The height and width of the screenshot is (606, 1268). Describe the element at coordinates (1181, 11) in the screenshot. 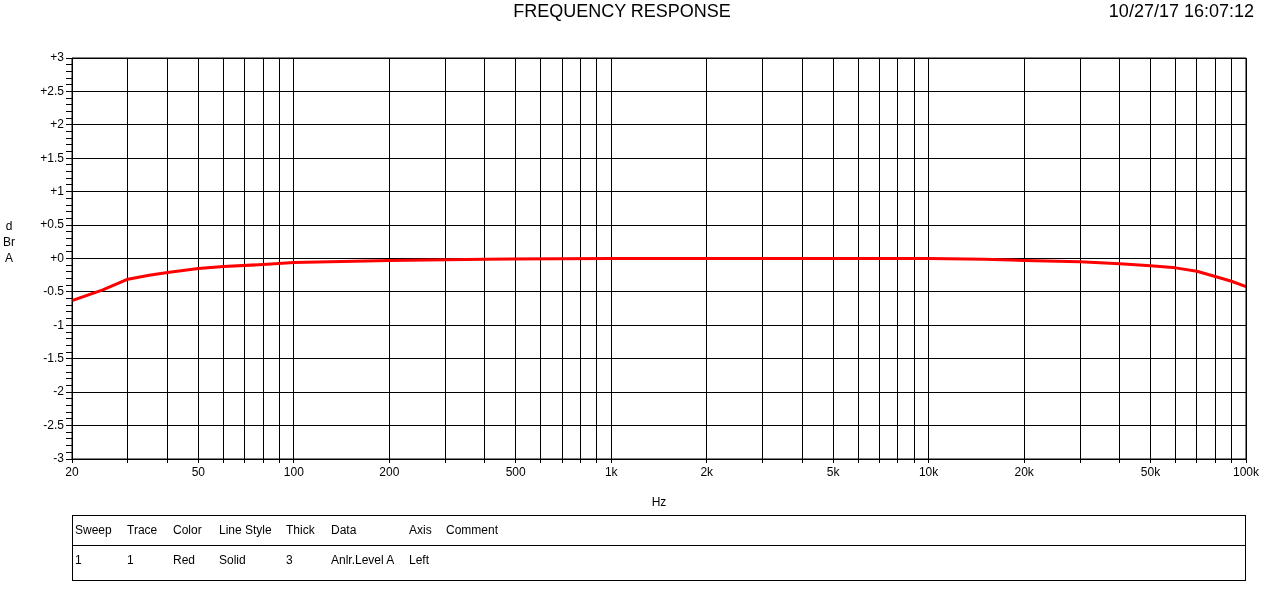

I see `chart-subtitle: 10/27/17 16:07:12` at that location.